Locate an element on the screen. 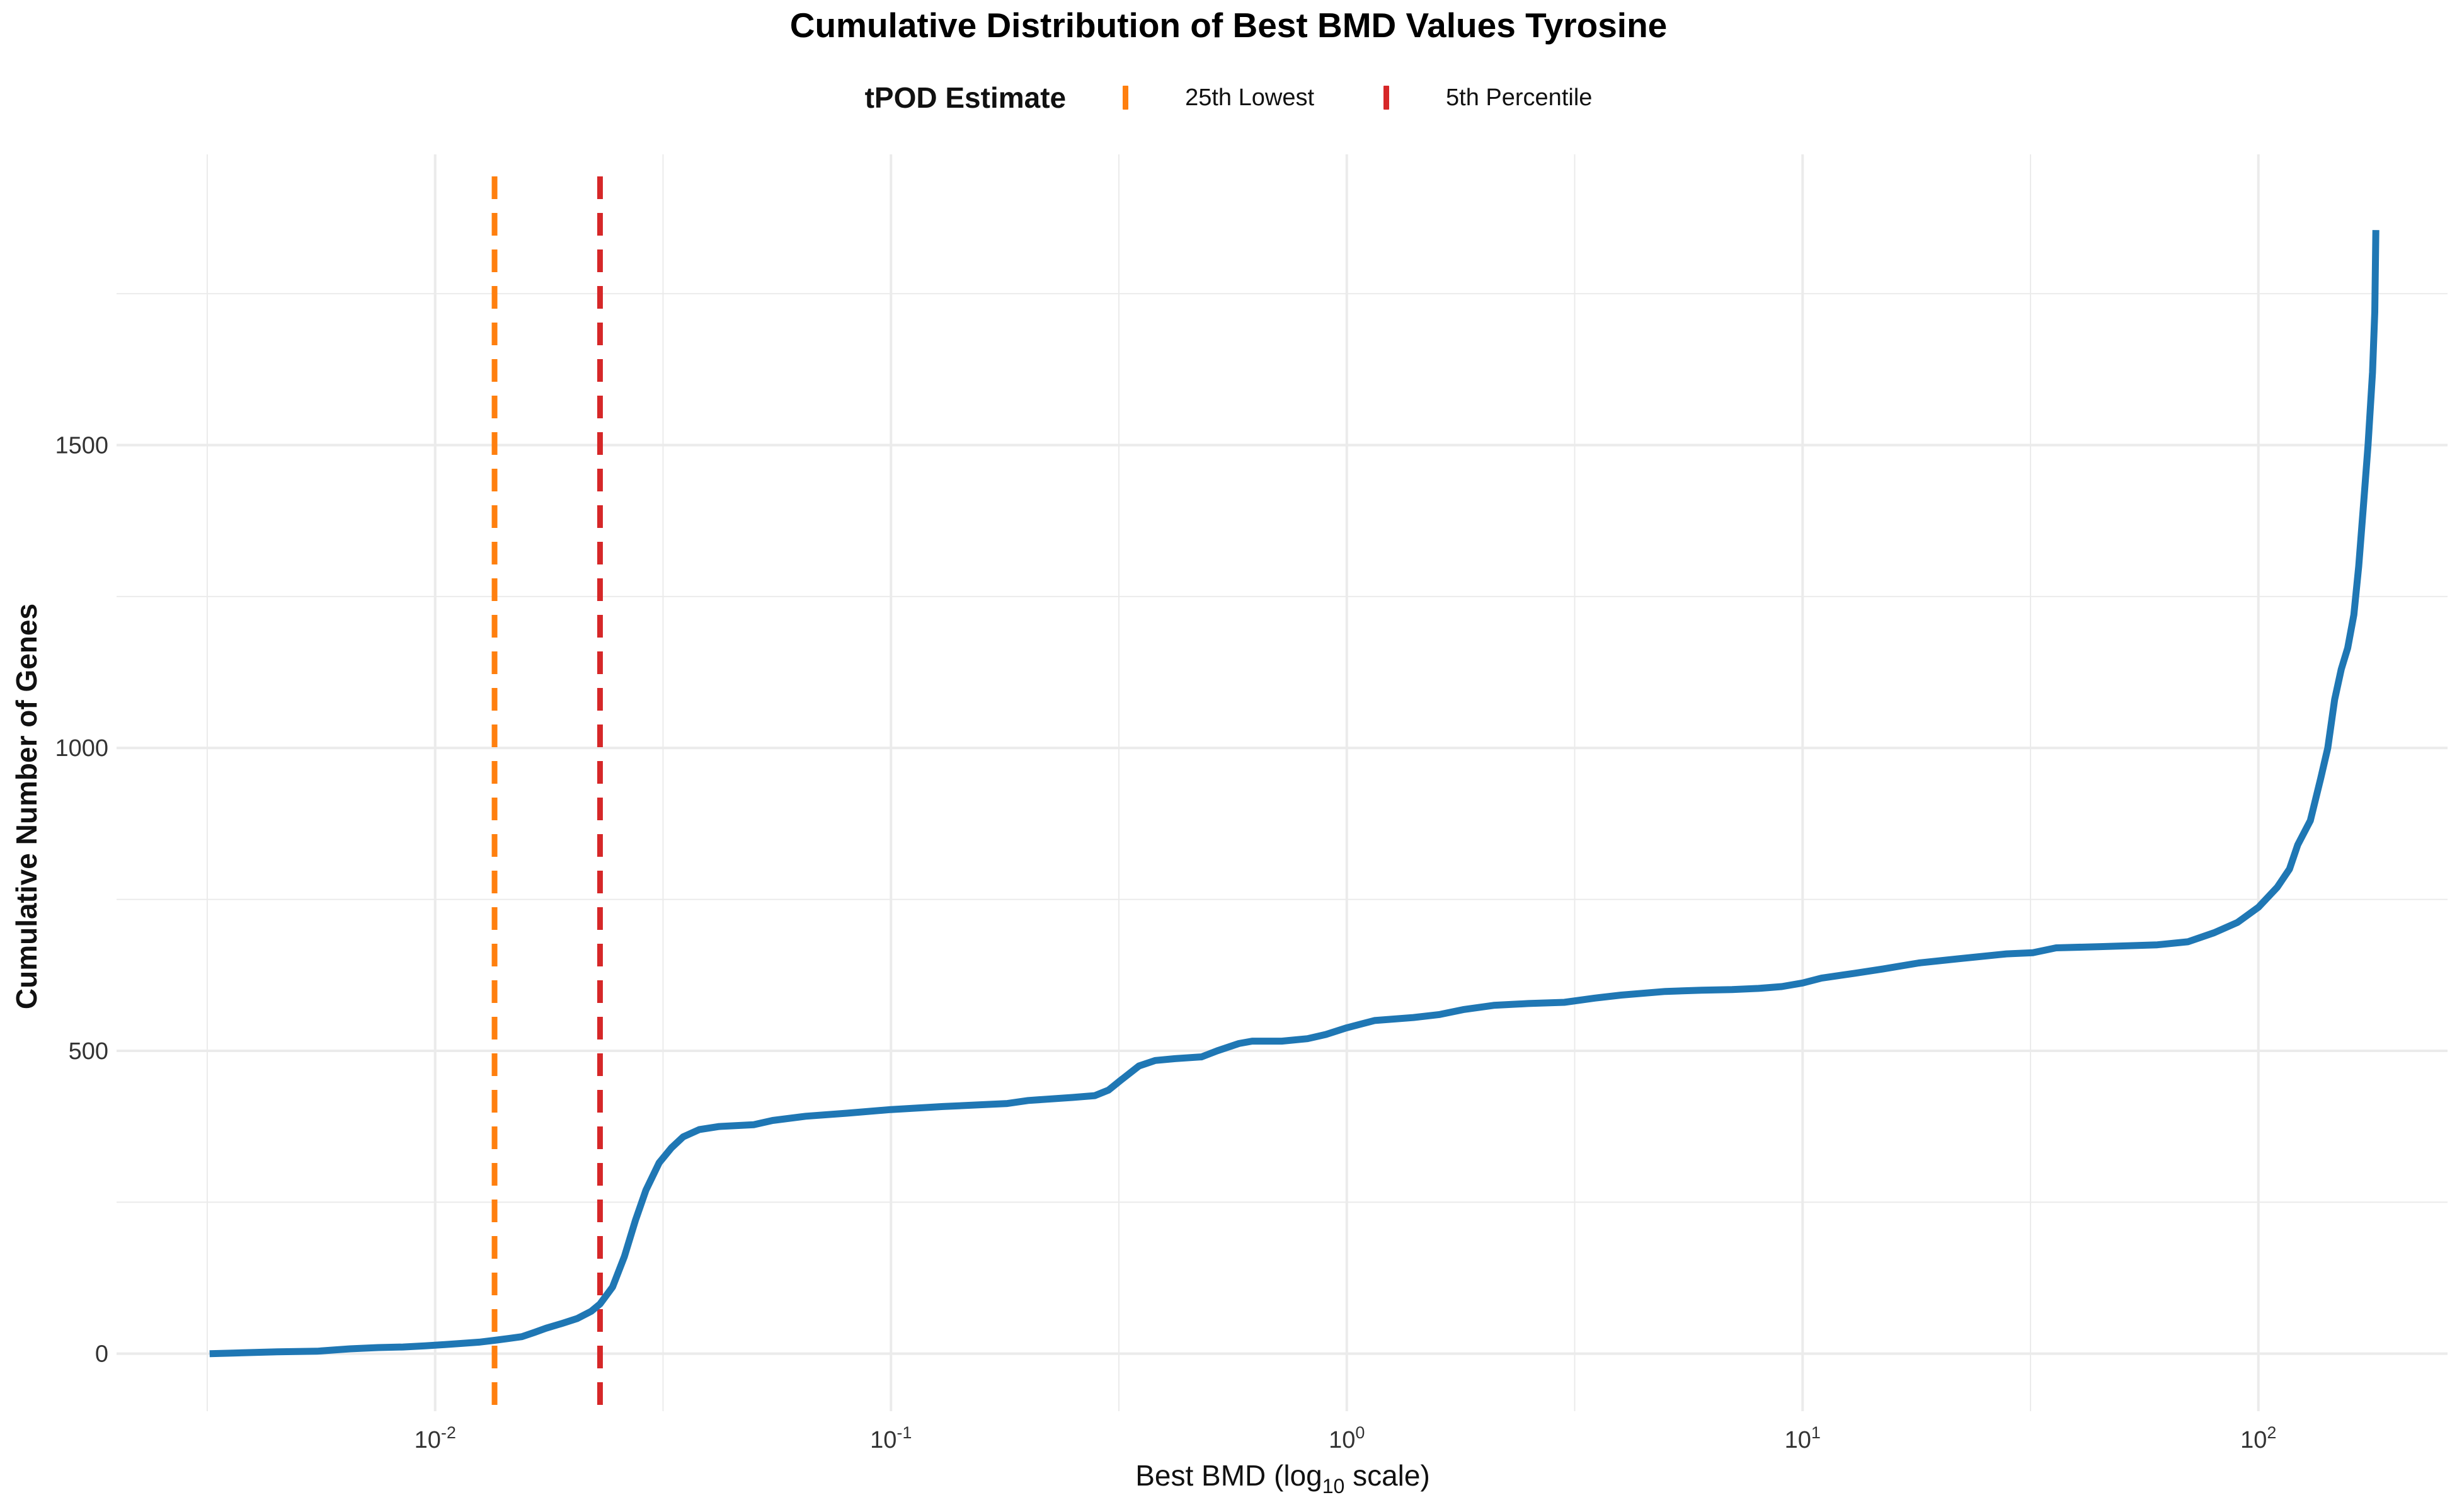 The width and height of the screenshot is (2457, 1512). y-tick-label: 1000 is located at coordinates (81, 748).